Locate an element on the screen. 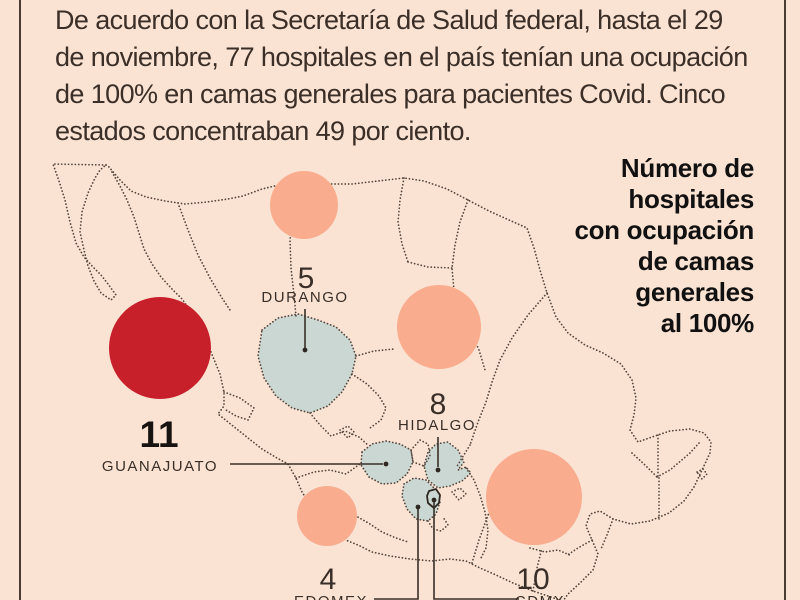 This screenshot has height=600, width=800. guanajuato-value-label: 11 is located at coordinates (158, 434).